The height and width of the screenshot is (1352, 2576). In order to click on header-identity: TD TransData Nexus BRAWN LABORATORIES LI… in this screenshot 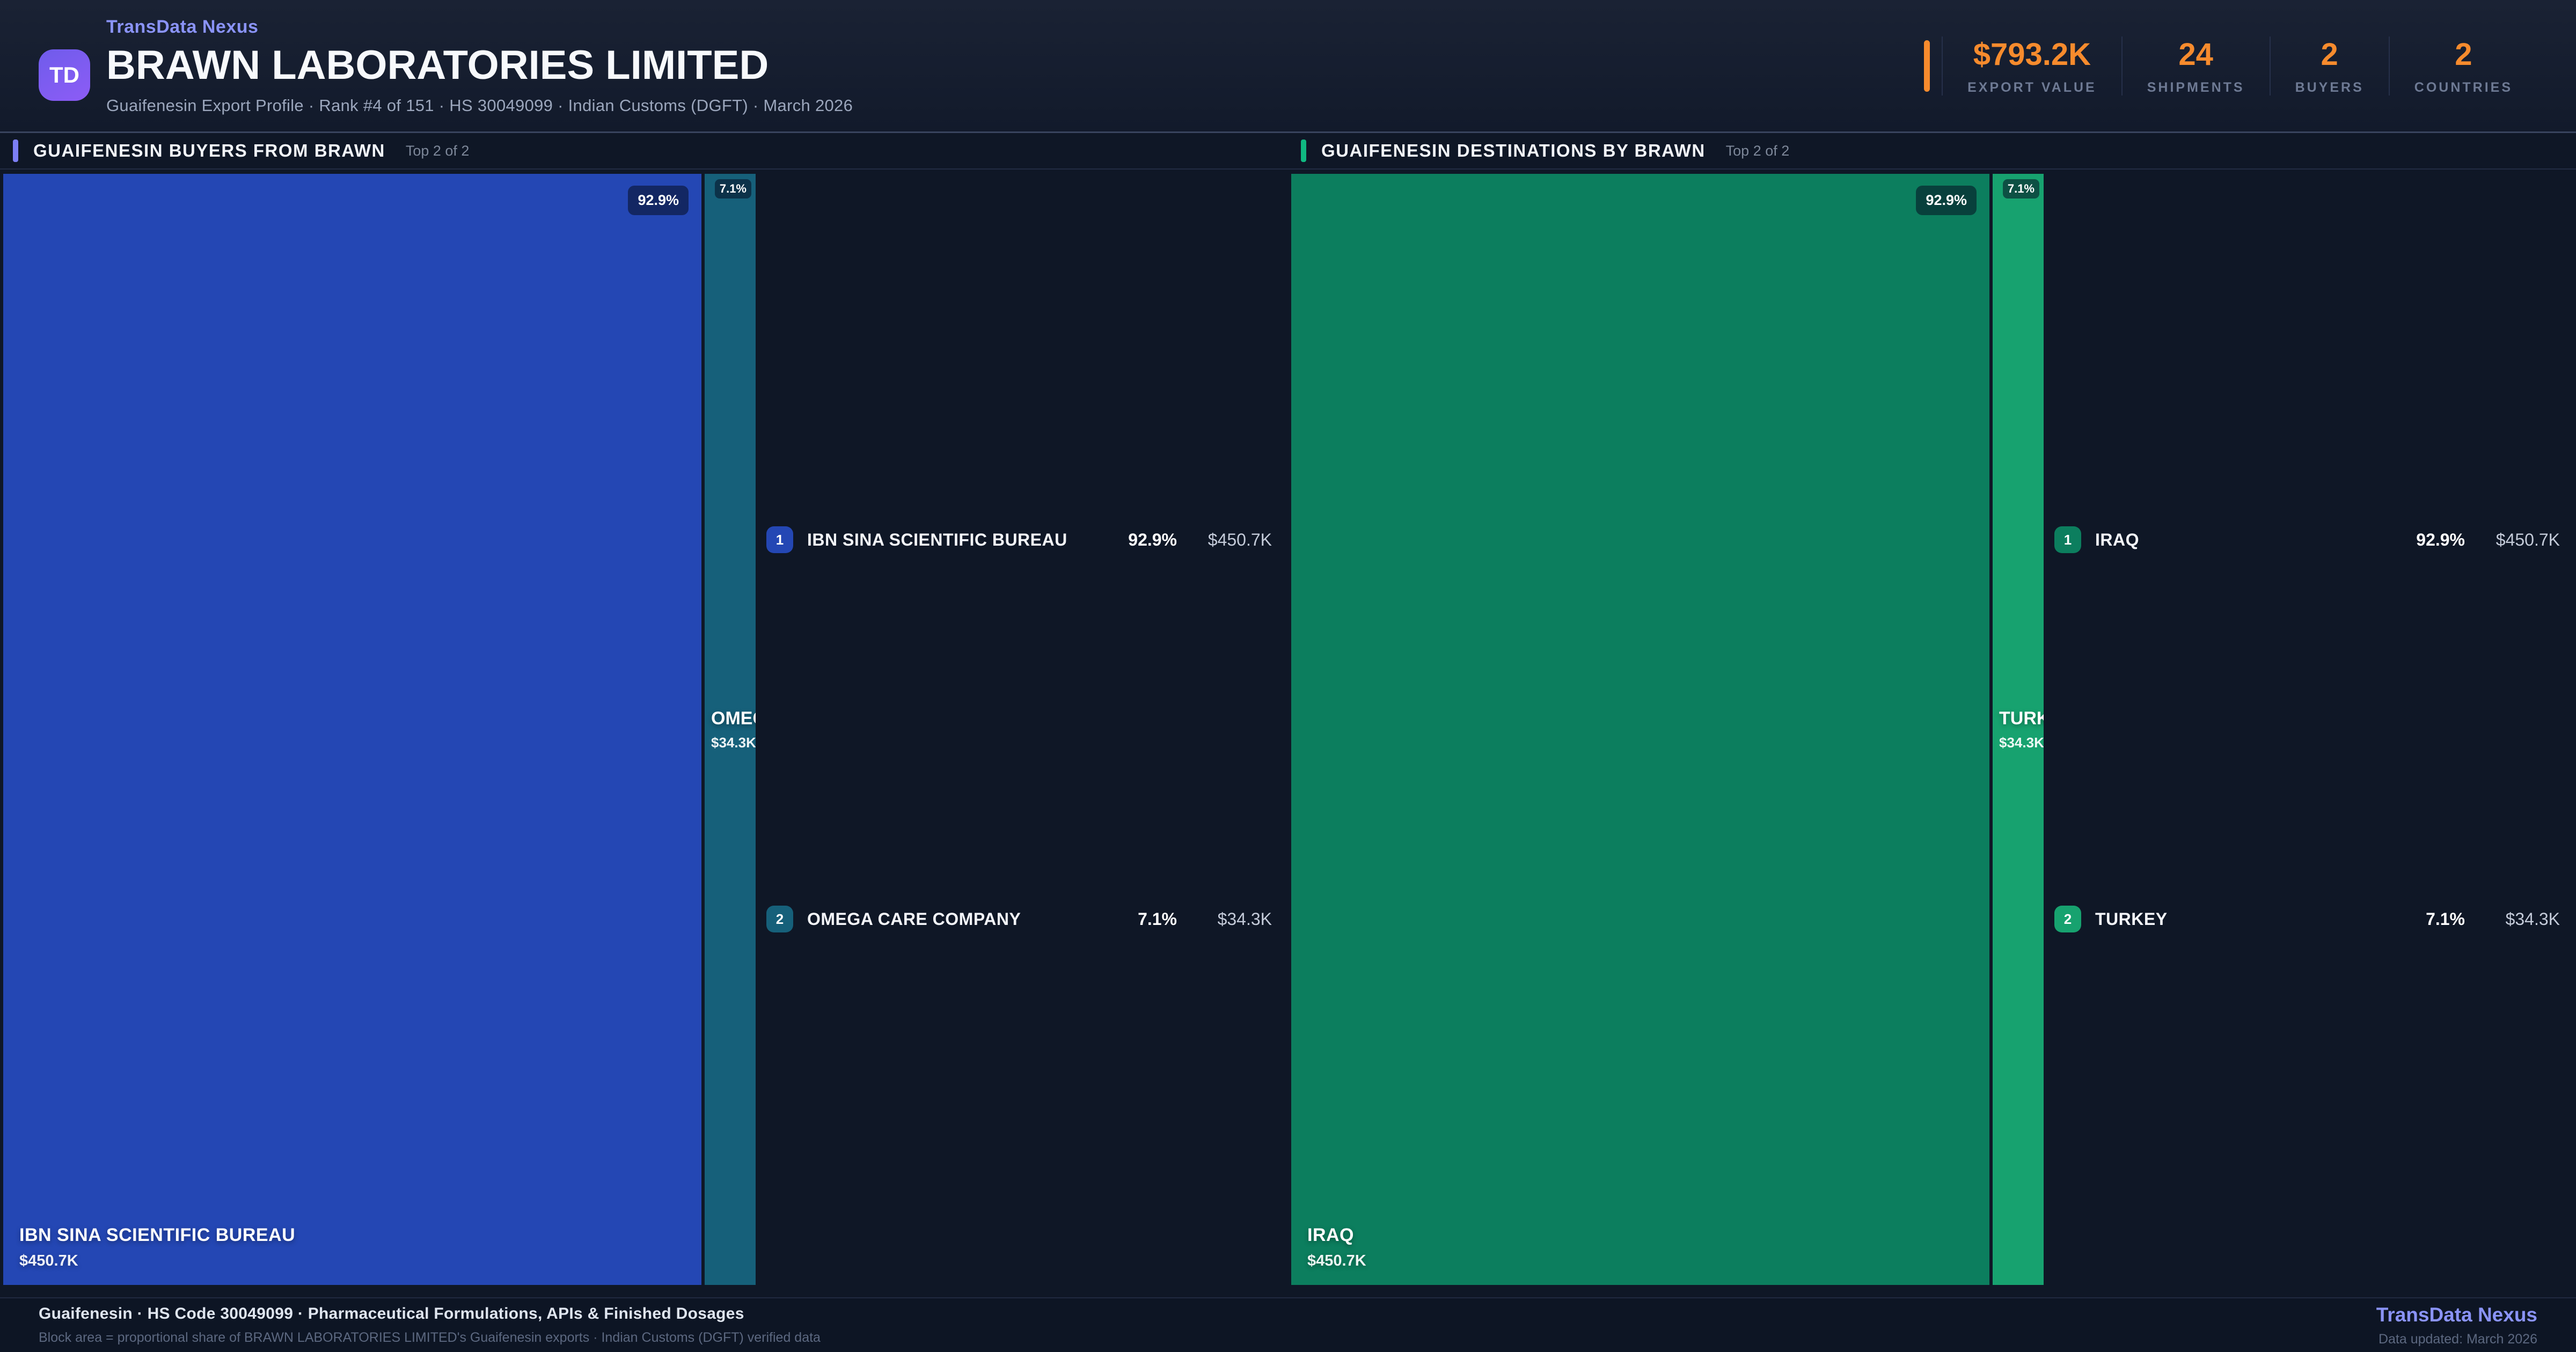, I will do `click(446, 66)`.